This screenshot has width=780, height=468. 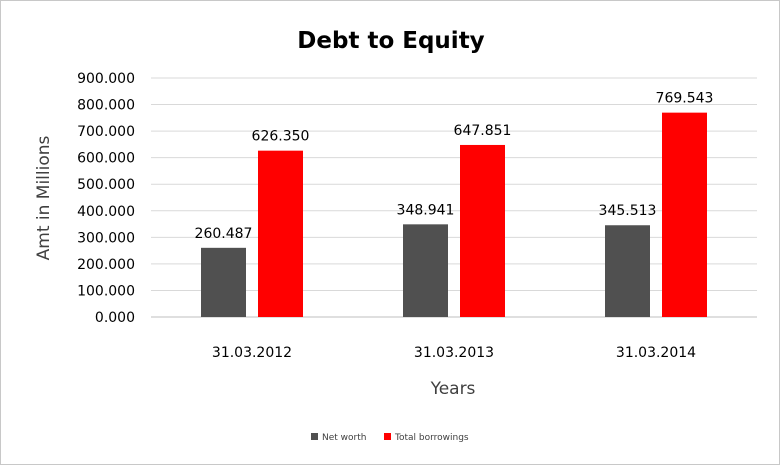 What do you see at coordinates (106, 185) in the screenshot?
I see `y-tick-label: 500.000` at bounding box center [106, 185].